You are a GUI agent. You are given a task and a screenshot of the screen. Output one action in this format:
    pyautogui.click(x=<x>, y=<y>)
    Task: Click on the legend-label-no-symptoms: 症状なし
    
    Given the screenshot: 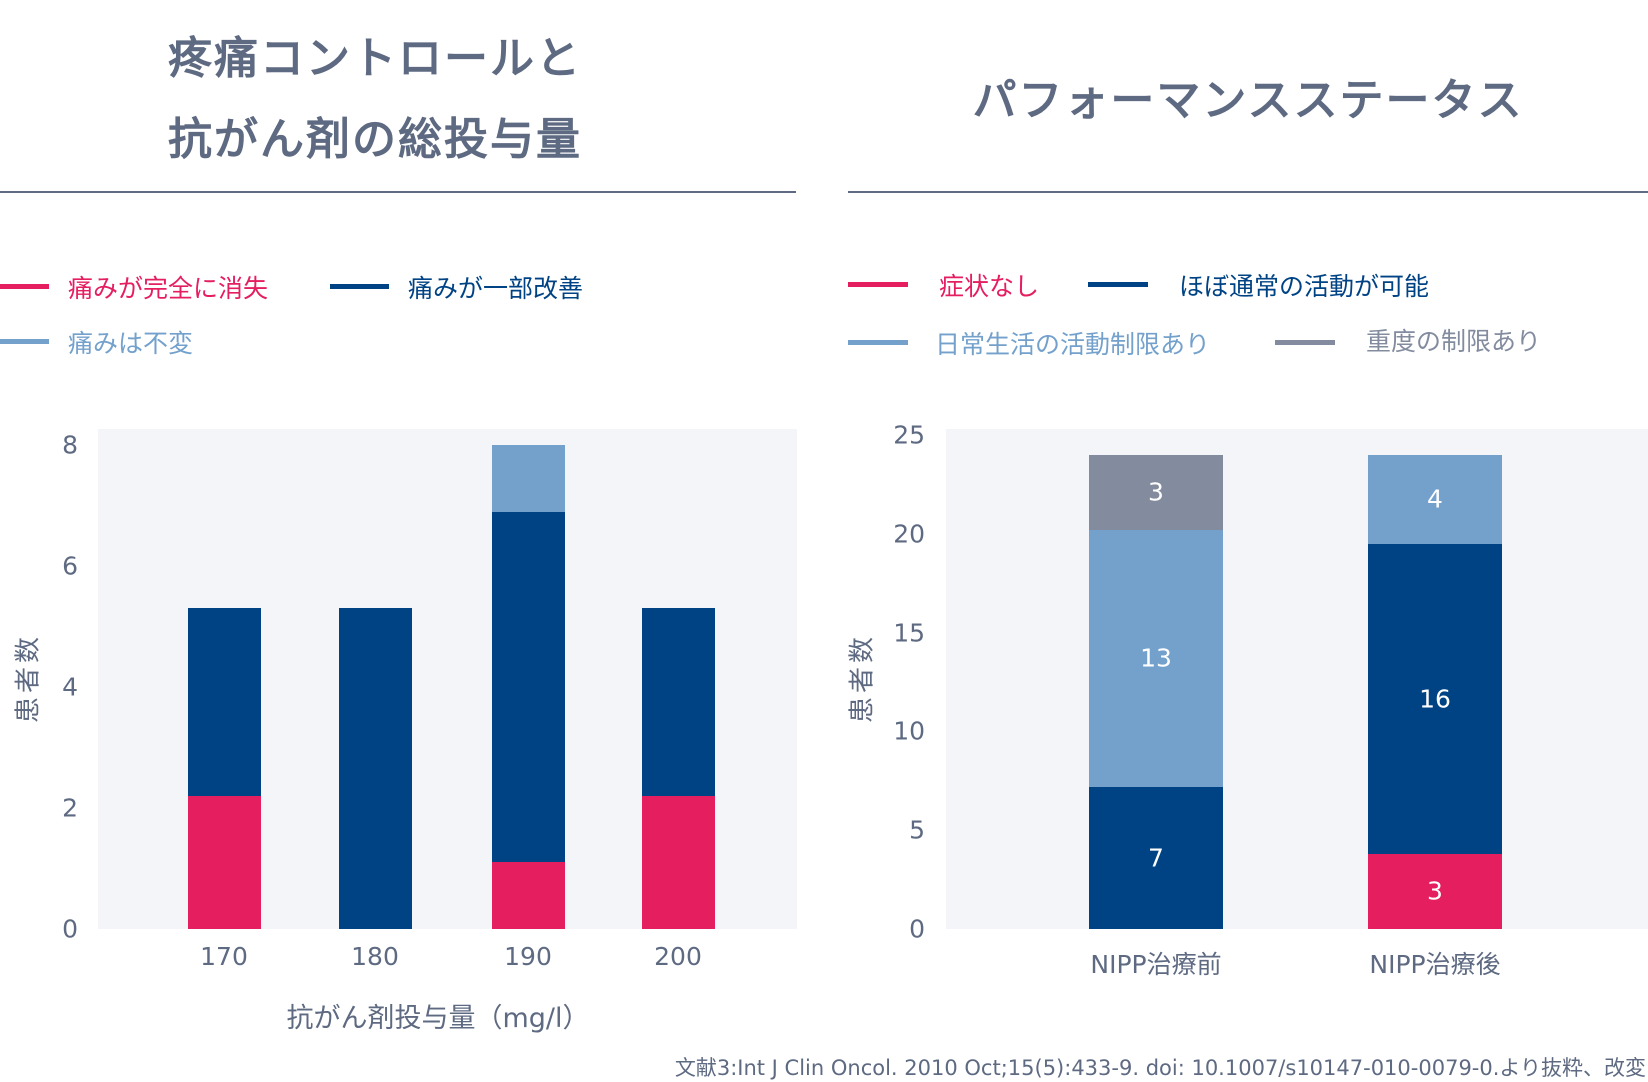 What is the action you would take?
    pyautogui.click(x=989, y=286)
    